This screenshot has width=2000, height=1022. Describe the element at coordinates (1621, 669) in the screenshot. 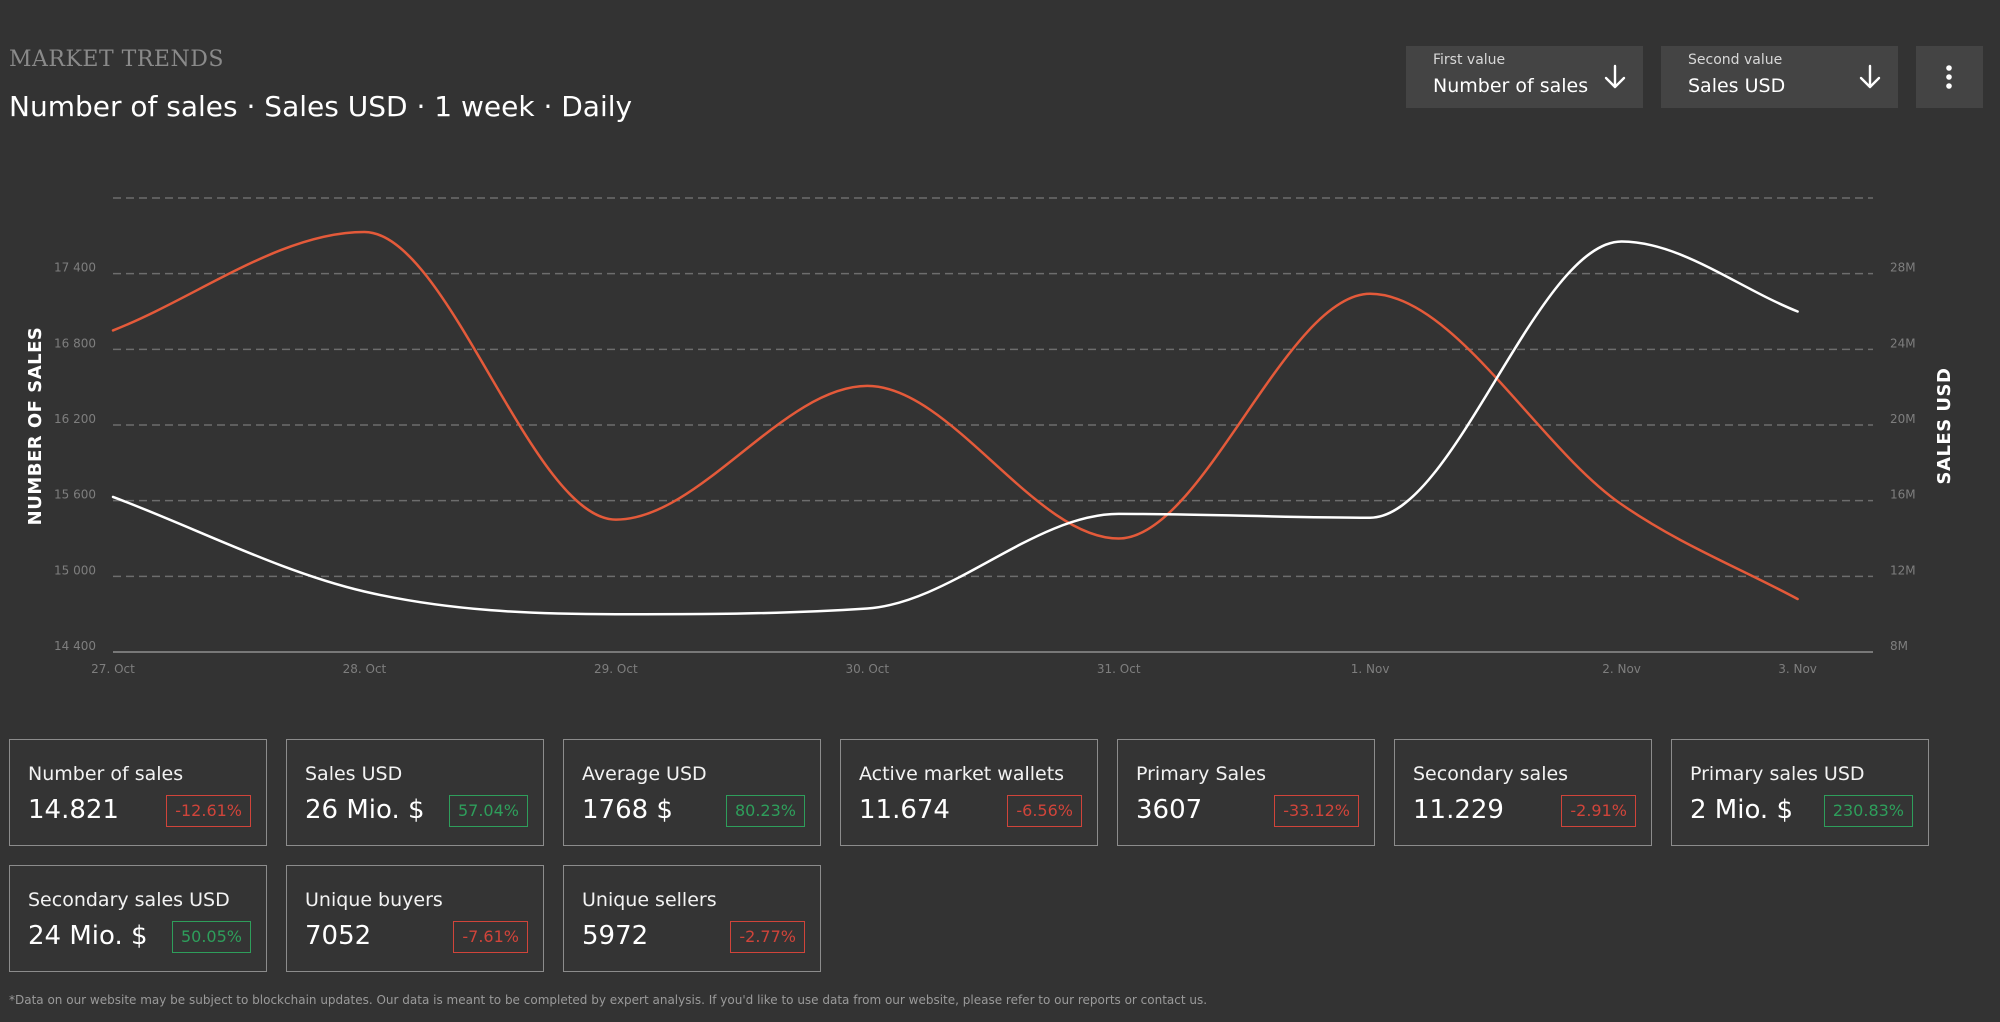

I see `x-tick-label: 2. Nov` at that location.